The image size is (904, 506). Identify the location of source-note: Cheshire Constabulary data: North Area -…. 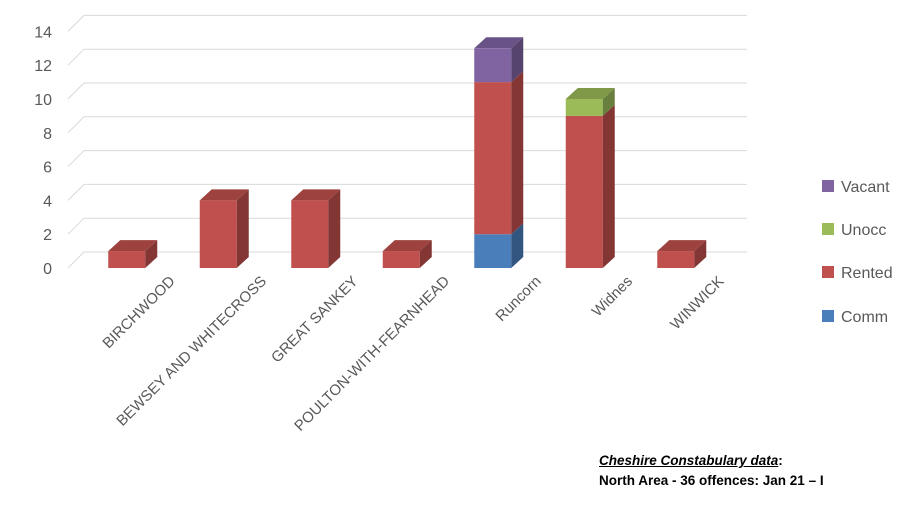
(711, 471).